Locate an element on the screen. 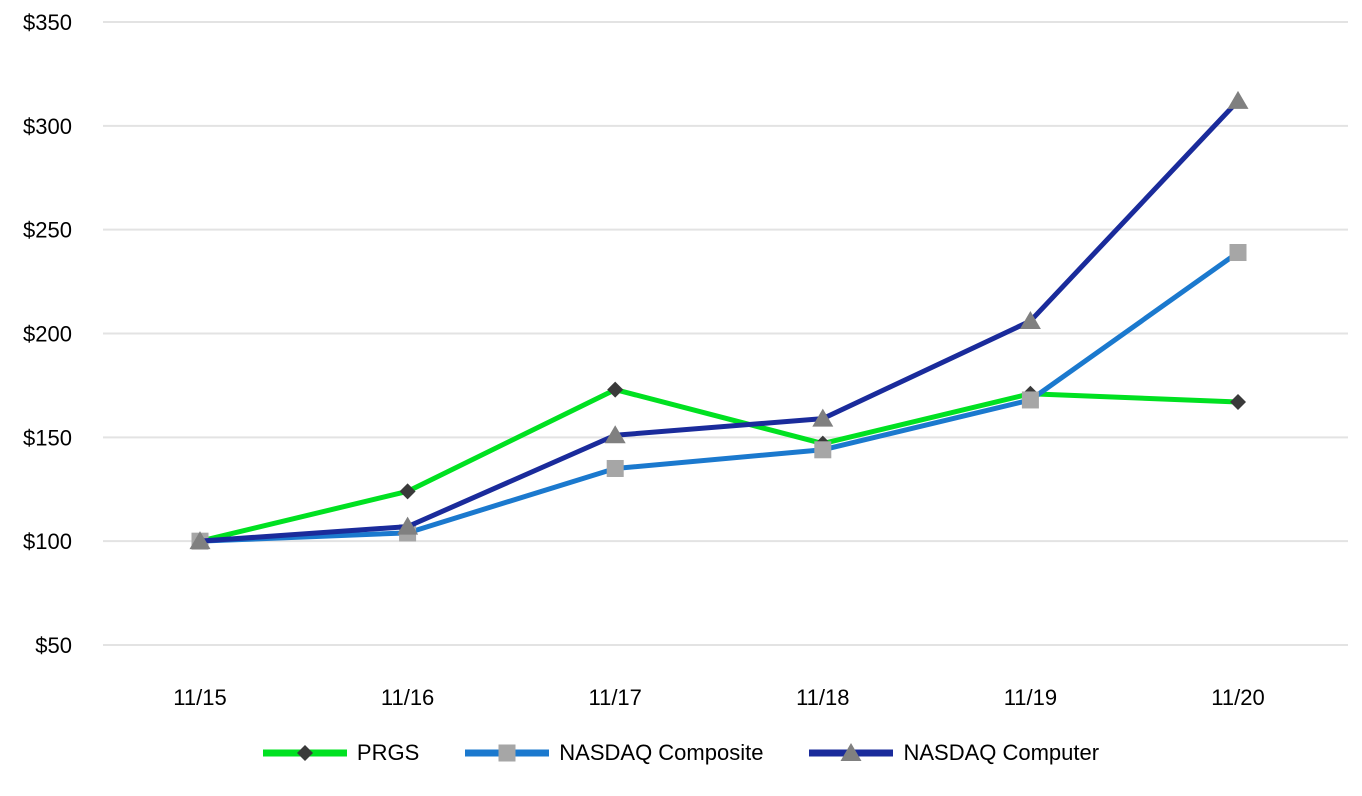  legend-square-icon is located at coordinates (507, 753).